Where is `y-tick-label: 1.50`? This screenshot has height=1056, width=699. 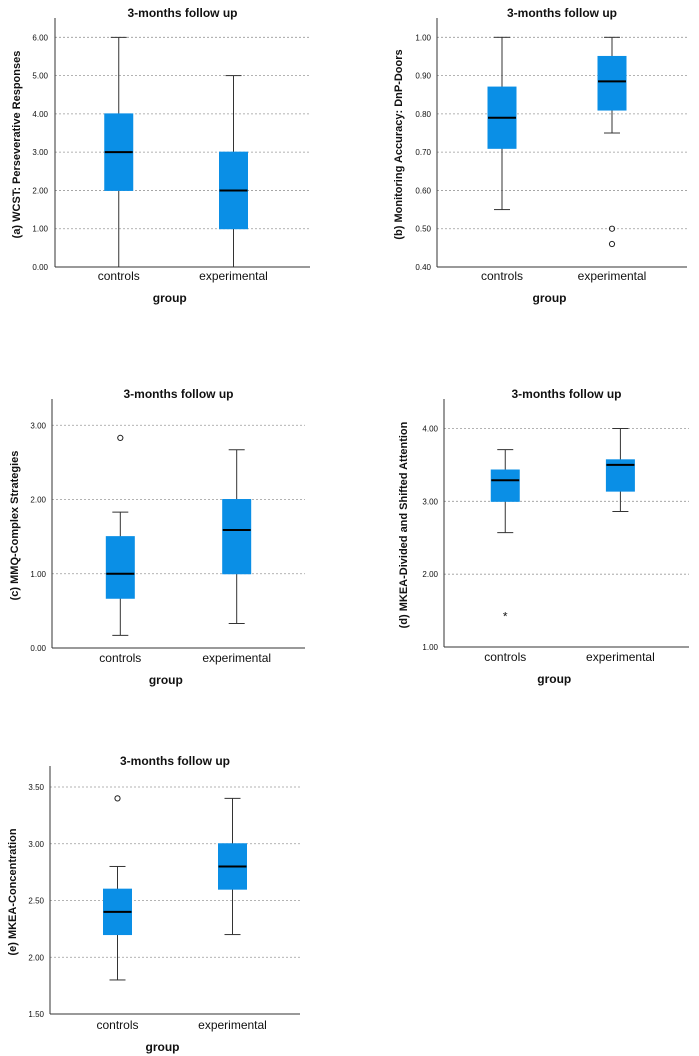
y-tick-label: 1.50 is located at coordinates (36, 1014).